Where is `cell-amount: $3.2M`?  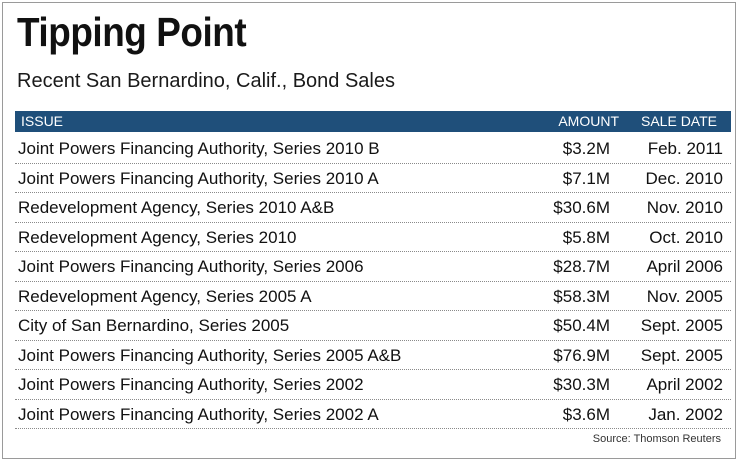 cell-amount: $3.2M is located at coordinates (586, 148).